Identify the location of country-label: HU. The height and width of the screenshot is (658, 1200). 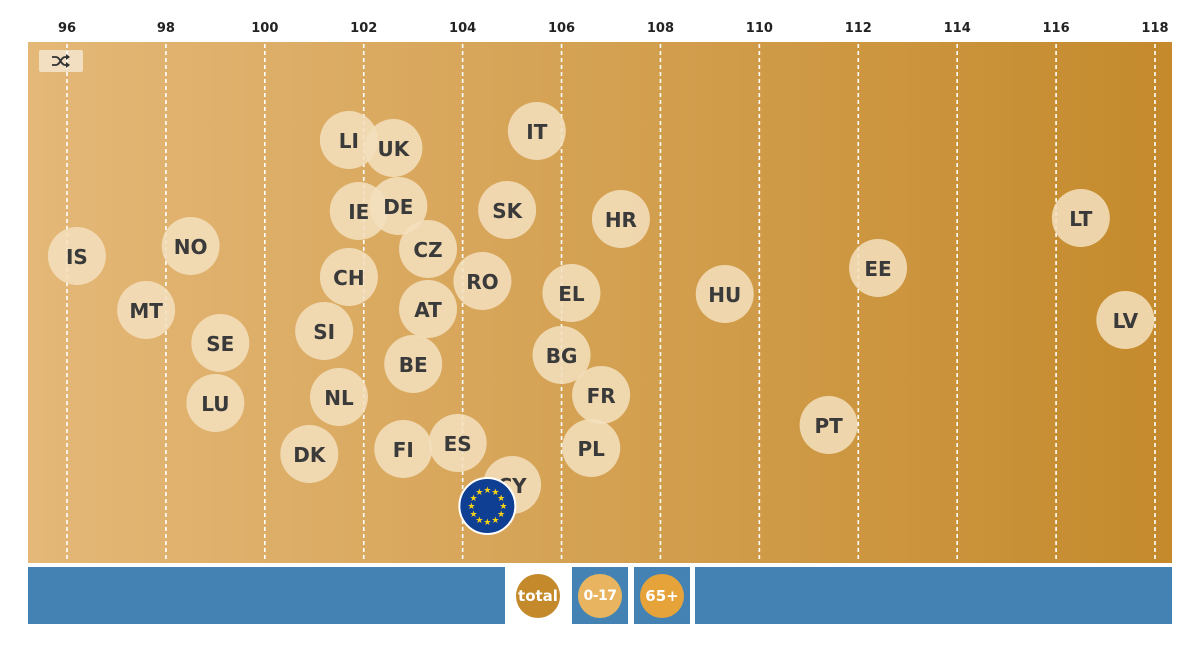
(724, 295).